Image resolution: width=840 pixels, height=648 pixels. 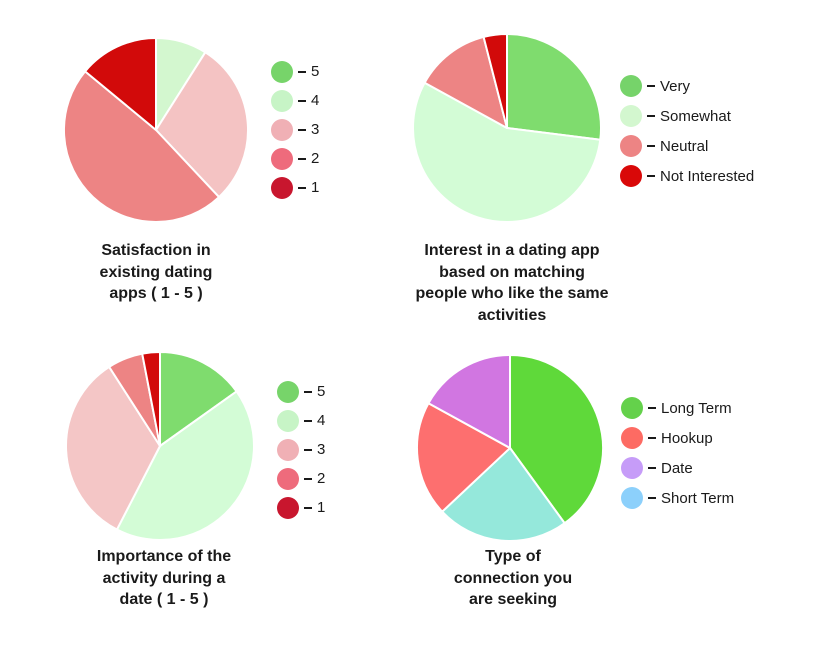 I want to click on pie-slice-very, so click(x=554, y=87).